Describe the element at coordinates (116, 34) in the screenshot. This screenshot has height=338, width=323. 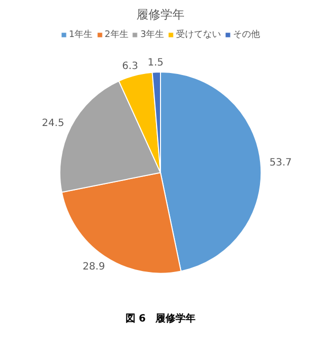
I see `legend-label: 2年生` at that location.